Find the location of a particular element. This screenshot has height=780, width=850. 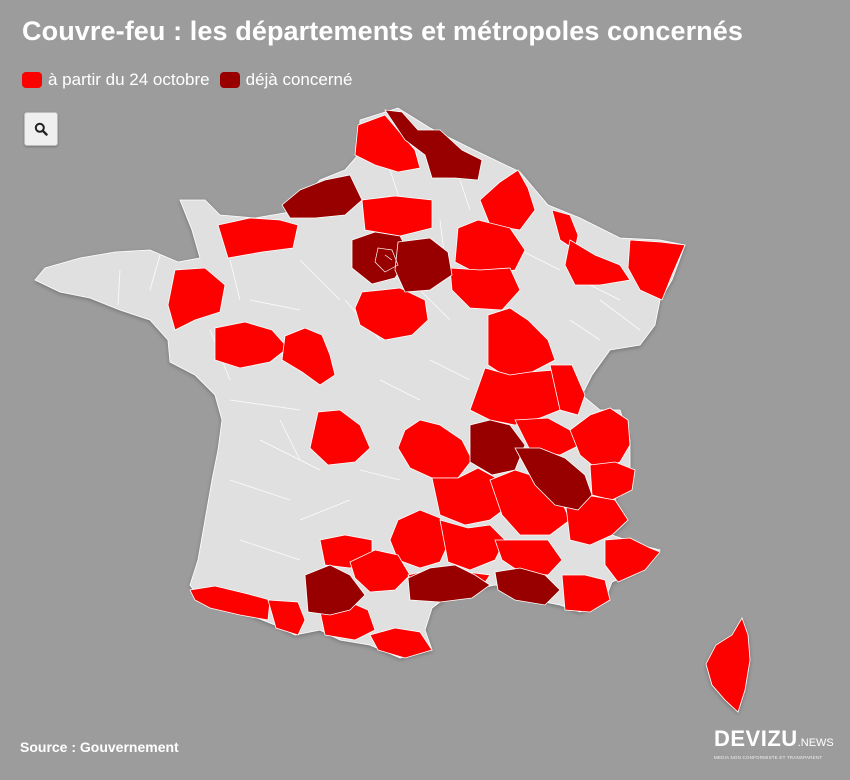

legend-label: déjà concerné is located at coordinates (299, 79).